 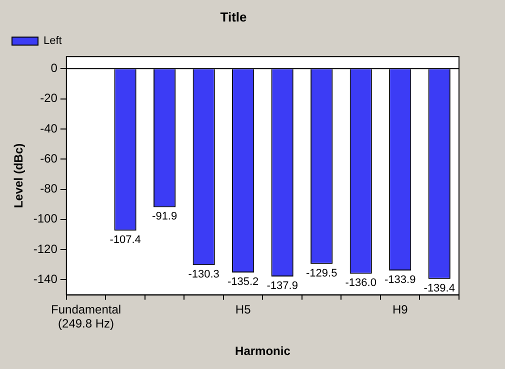 I want to click on chart-title: Title, so click(x=233, y=16).